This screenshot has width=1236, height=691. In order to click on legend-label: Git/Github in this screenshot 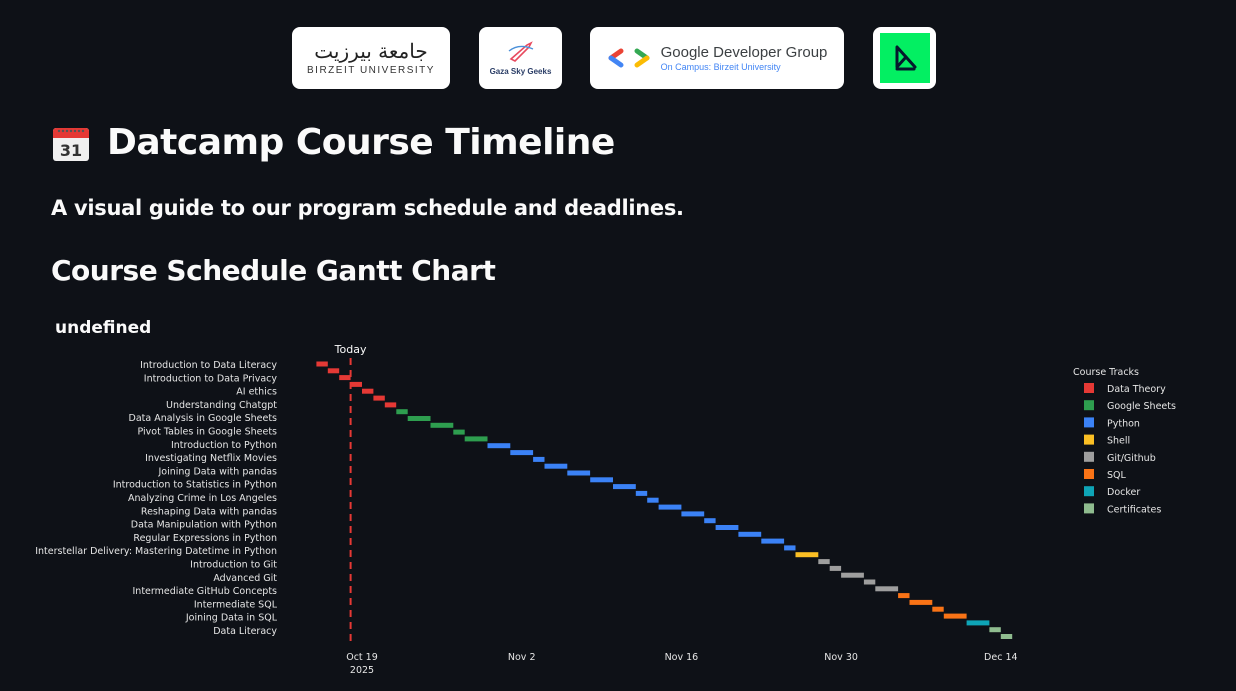, I will do `click(1131, 458)`.